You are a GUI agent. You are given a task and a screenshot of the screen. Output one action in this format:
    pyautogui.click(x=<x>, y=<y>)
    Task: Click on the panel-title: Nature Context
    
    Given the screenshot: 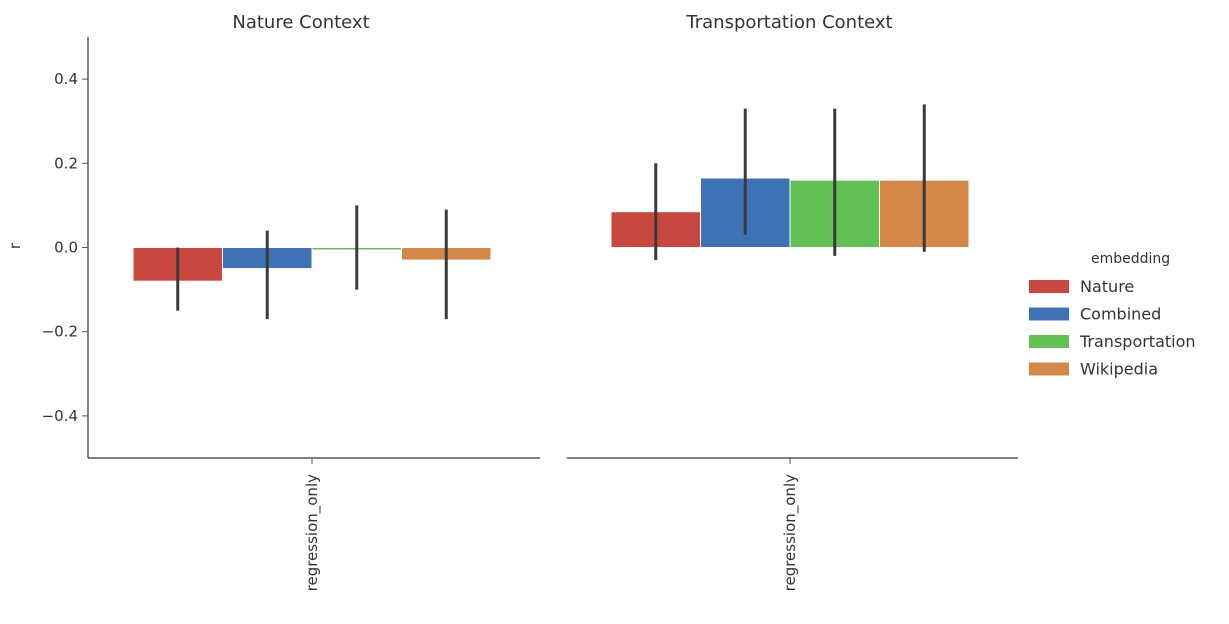 What is the action you would take?
    pyautogui.click(x=300, y=22)
    